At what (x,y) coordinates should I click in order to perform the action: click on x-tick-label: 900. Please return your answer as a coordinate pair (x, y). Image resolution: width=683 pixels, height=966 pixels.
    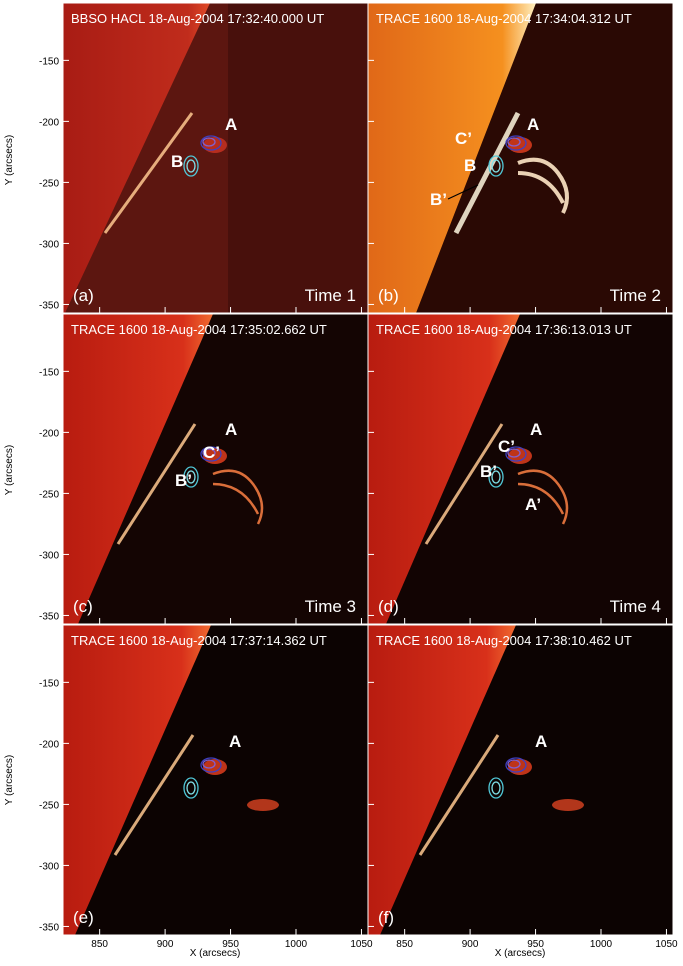
    Looking at the image, I should click on (470, 944).